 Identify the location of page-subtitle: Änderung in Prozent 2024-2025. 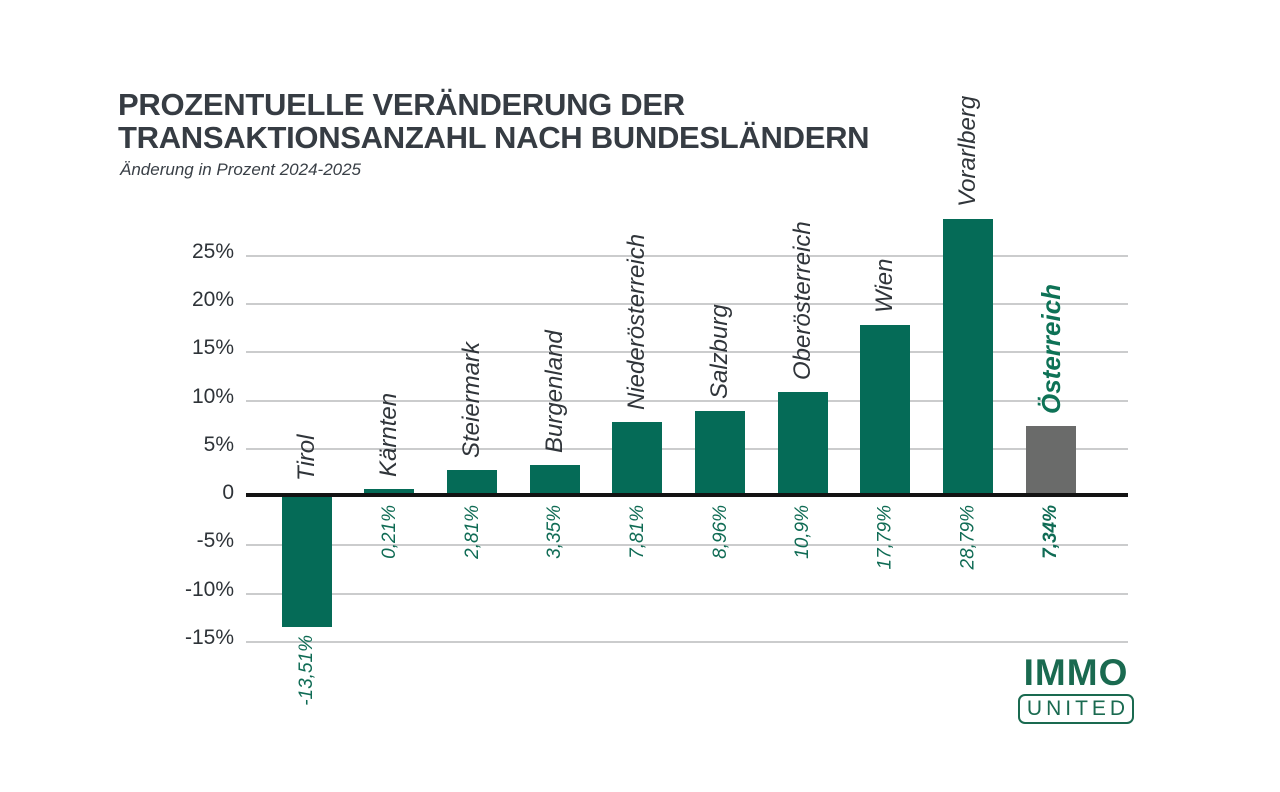
(241, 169).